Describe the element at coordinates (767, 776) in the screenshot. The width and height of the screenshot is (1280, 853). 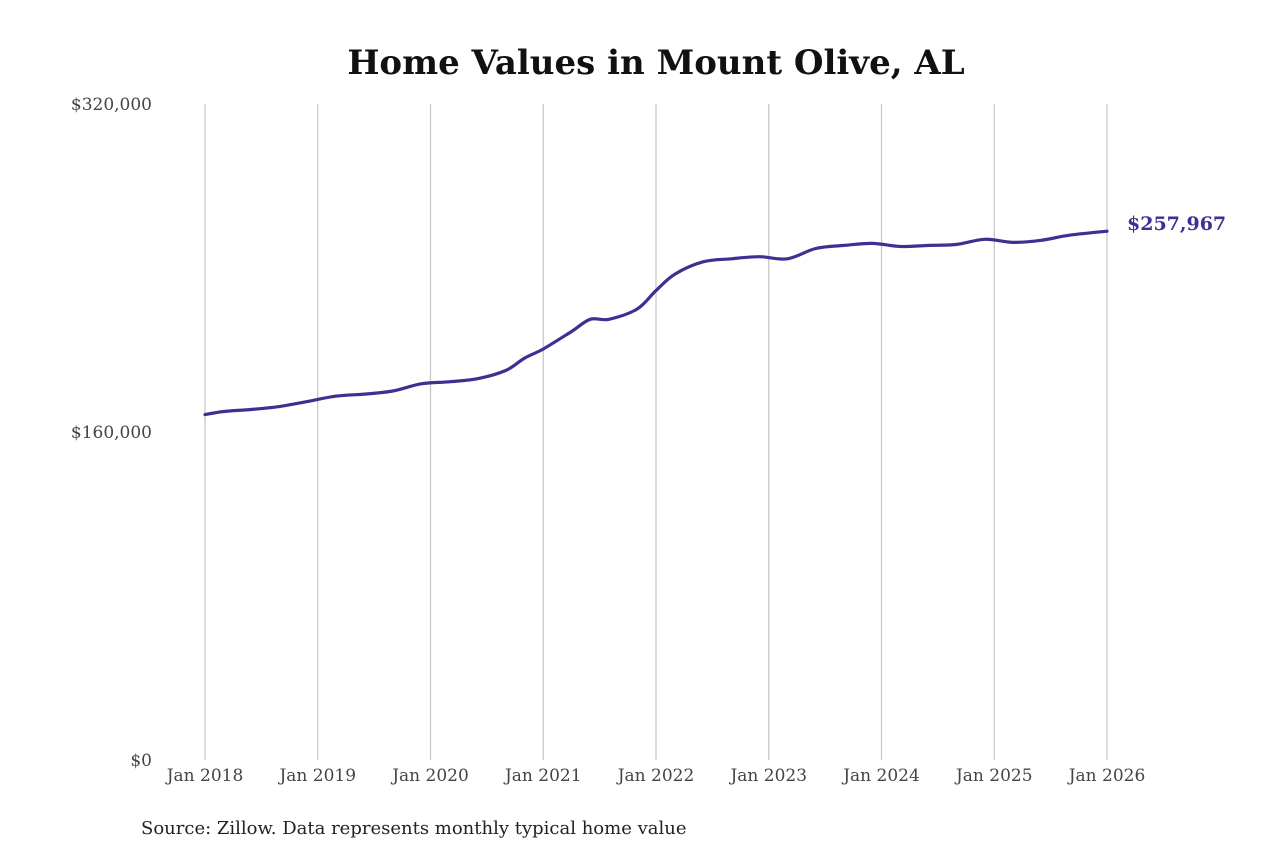
I see `x-tick-label: Jan 2023` at that location.